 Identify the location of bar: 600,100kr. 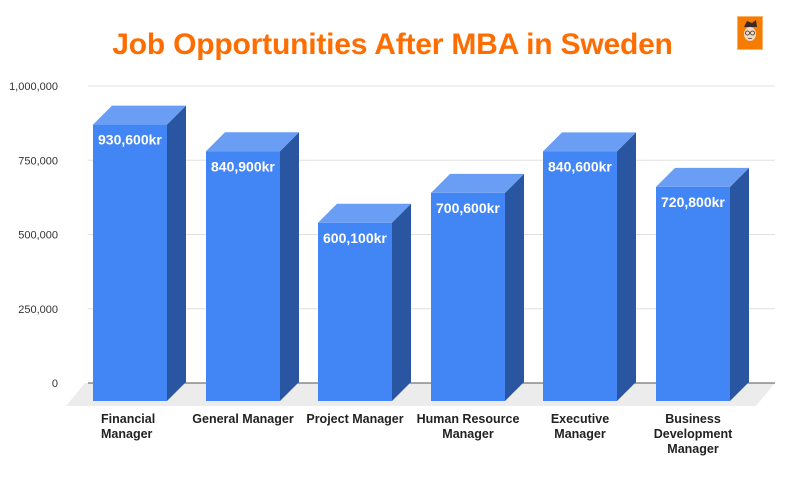
(364, 302).